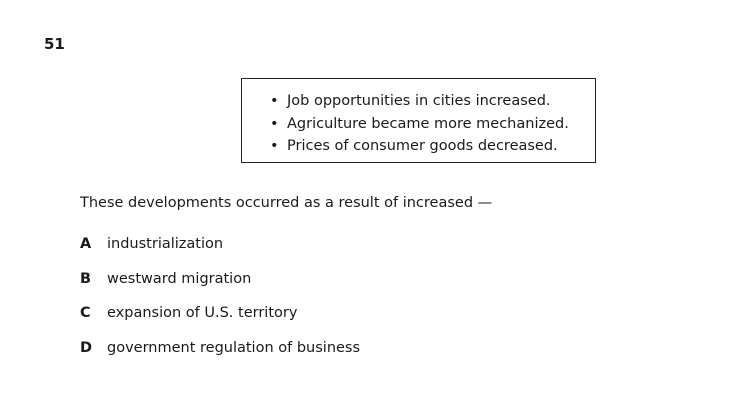 The width and height of the screenshot is (740, 414). What do you see at coordinates (428, 123) in the screenshot?
I see `bullet-text: Agriculture became more mechanized.` at bounding box center [428, 123].